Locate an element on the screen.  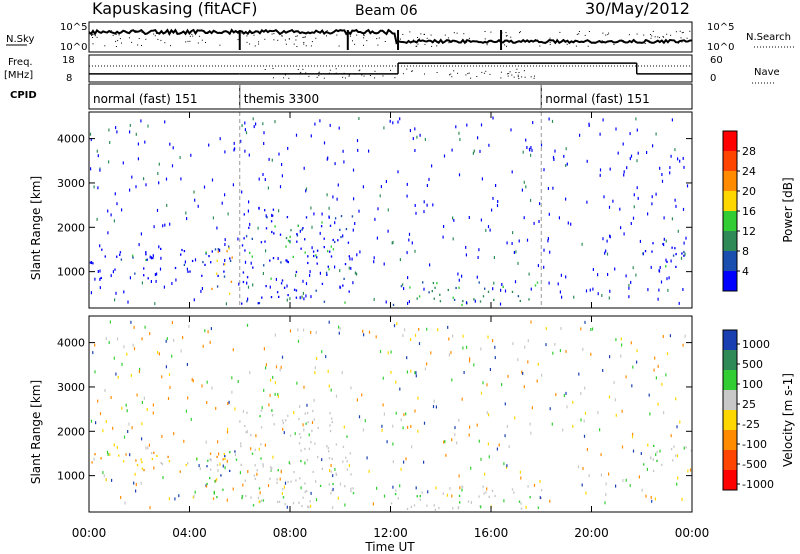
nsky-line is located at coordinates (390, 36).